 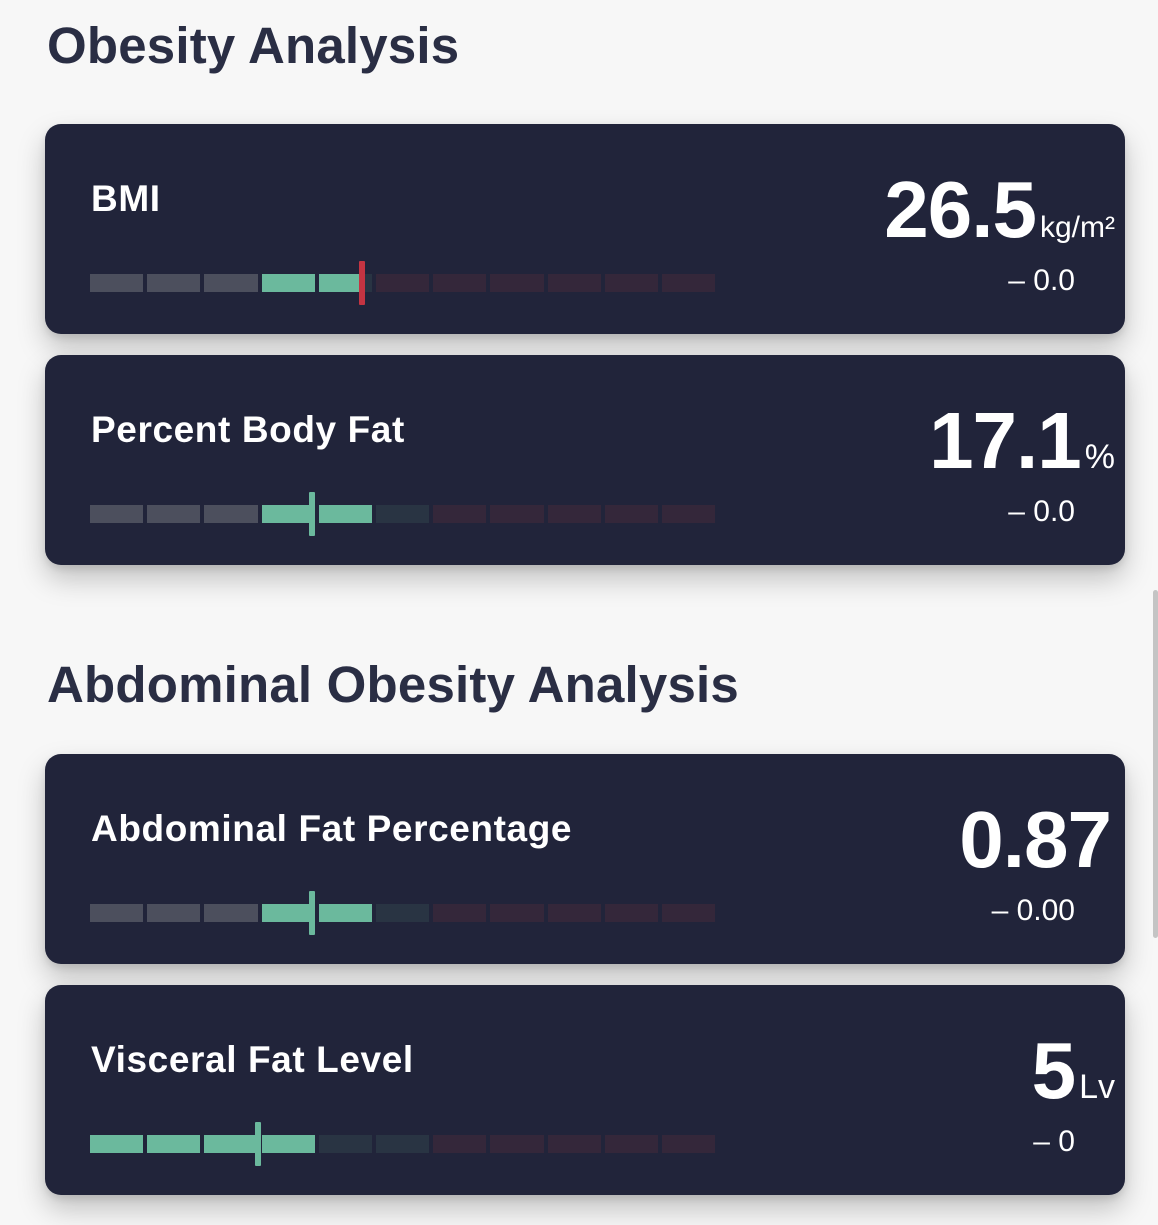 What do you see at coordinates (1077, 227) in the screenshot?
I see `metric-unit: kg/m²` at bounding box center [1077, 227].